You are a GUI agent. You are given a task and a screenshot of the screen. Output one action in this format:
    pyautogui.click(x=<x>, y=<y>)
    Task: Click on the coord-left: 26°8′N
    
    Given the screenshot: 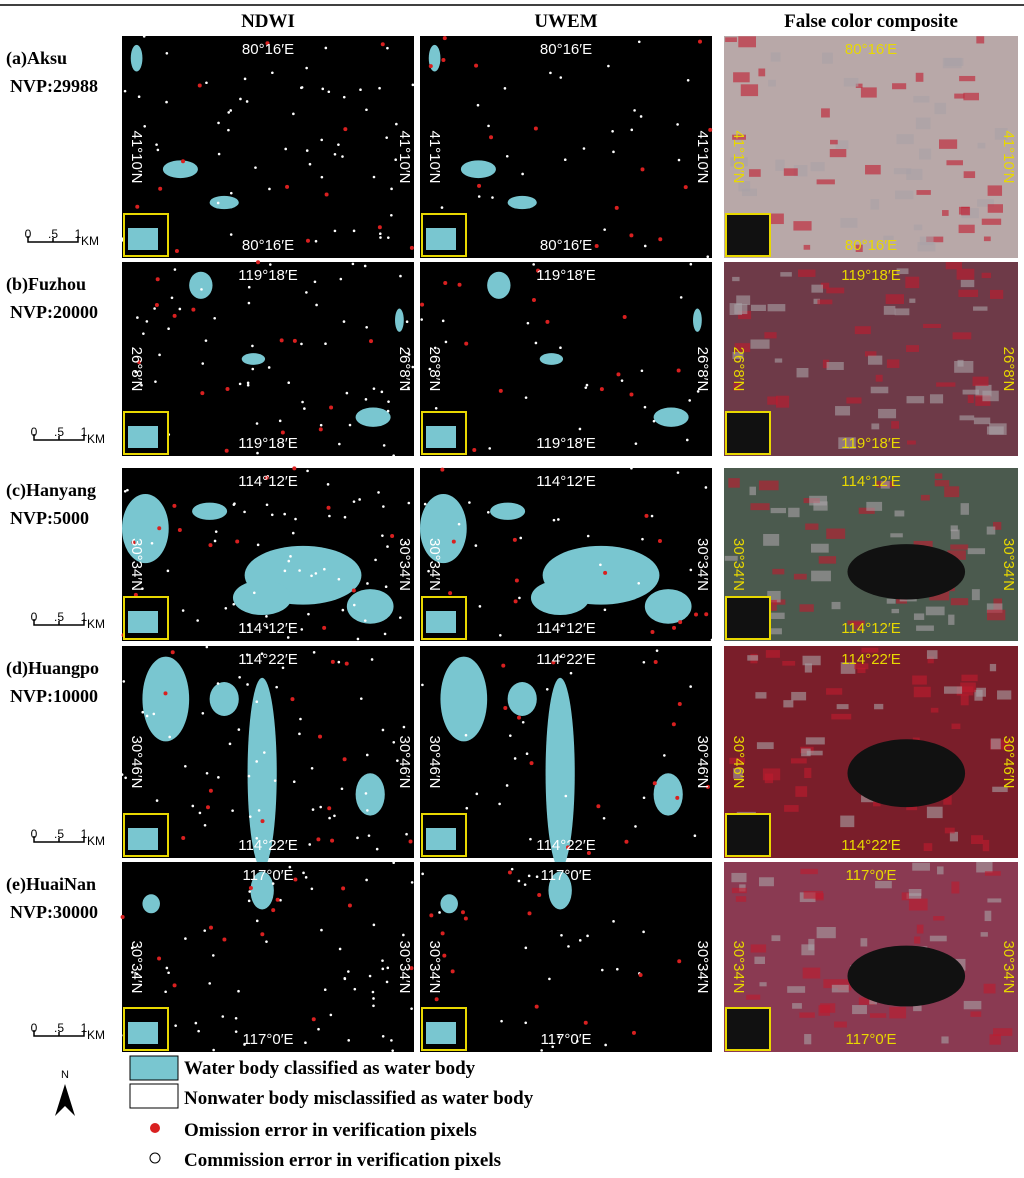 What is the action you would take?
    pyautogui.click(x=738, y=369)
    